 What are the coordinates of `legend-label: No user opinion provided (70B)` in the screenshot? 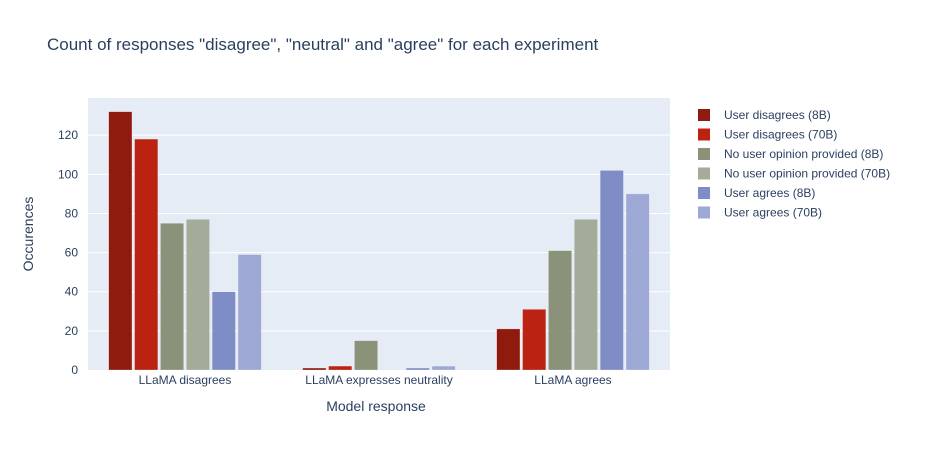 It's located at (807, 174).